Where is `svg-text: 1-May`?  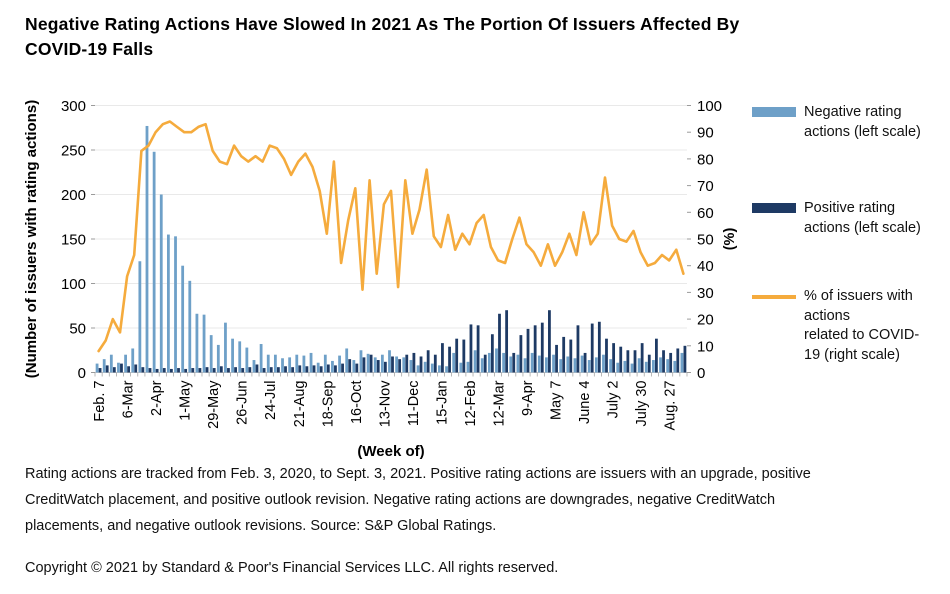
svg-text: 1-May is located at coordinates (186, 400).